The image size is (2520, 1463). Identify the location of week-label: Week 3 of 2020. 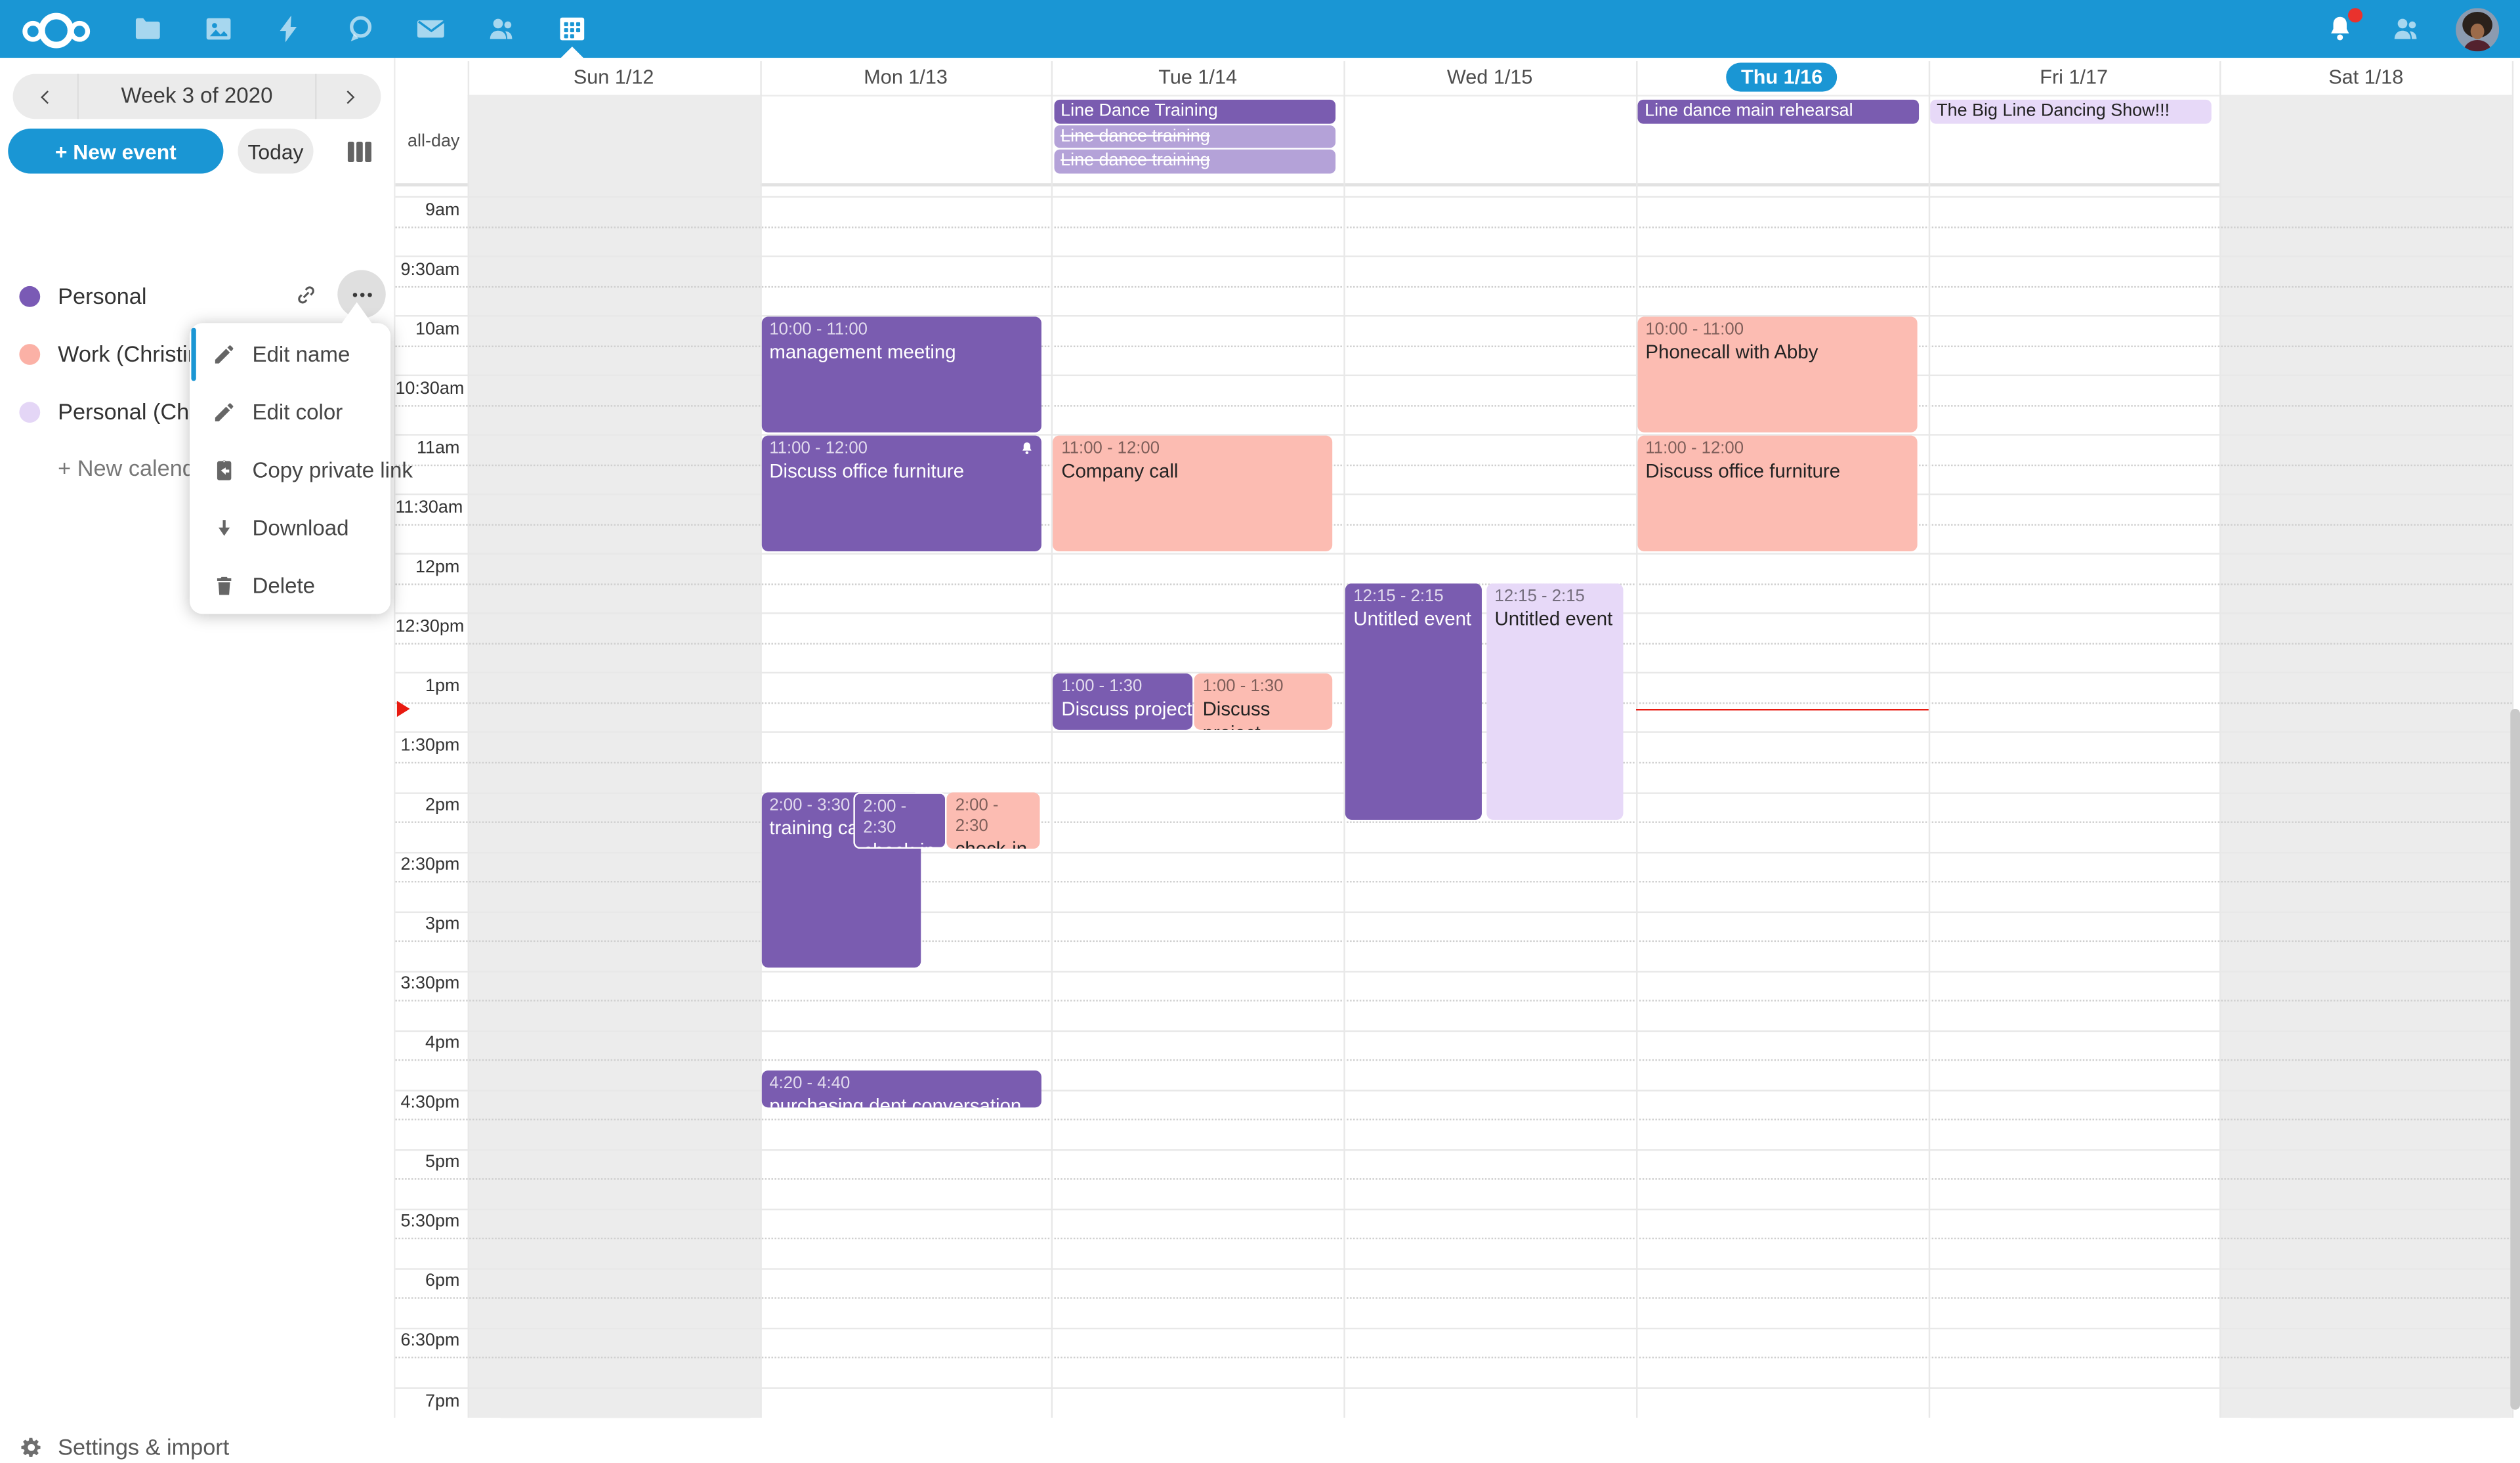
(197, 96).